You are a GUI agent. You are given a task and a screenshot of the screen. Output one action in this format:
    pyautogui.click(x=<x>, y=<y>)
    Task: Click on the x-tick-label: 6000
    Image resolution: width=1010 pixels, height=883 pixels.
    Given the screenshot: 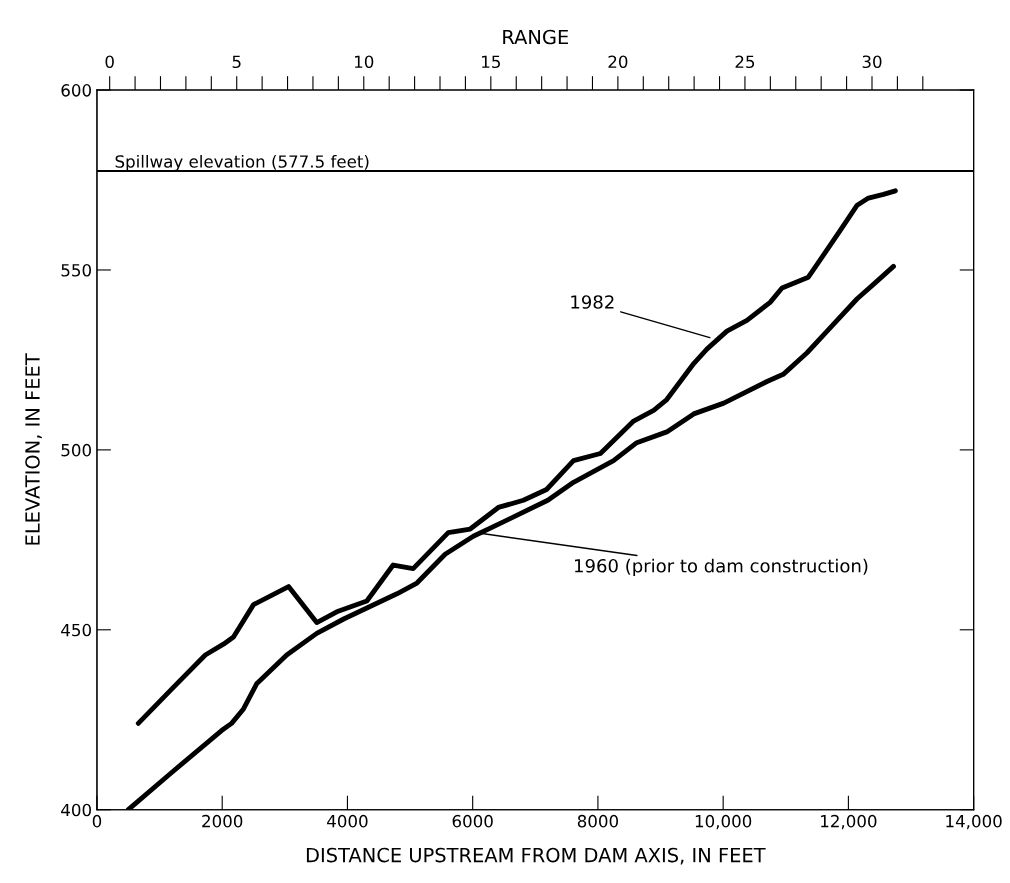 What is the action you would take?
    pyautogui.click(x=472, y=821)
    